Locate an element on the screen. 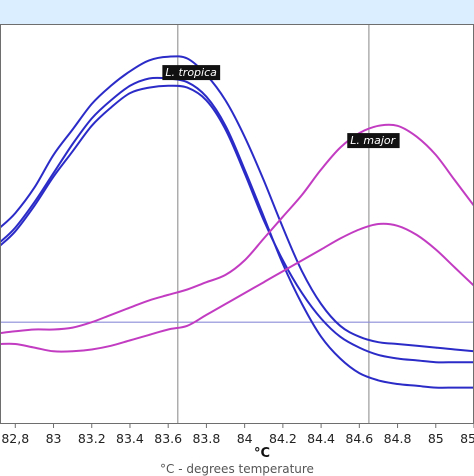 This screenshot has height=476, width=474. x-tick-label-10: 84.8 is located at coordinates (398, 438).